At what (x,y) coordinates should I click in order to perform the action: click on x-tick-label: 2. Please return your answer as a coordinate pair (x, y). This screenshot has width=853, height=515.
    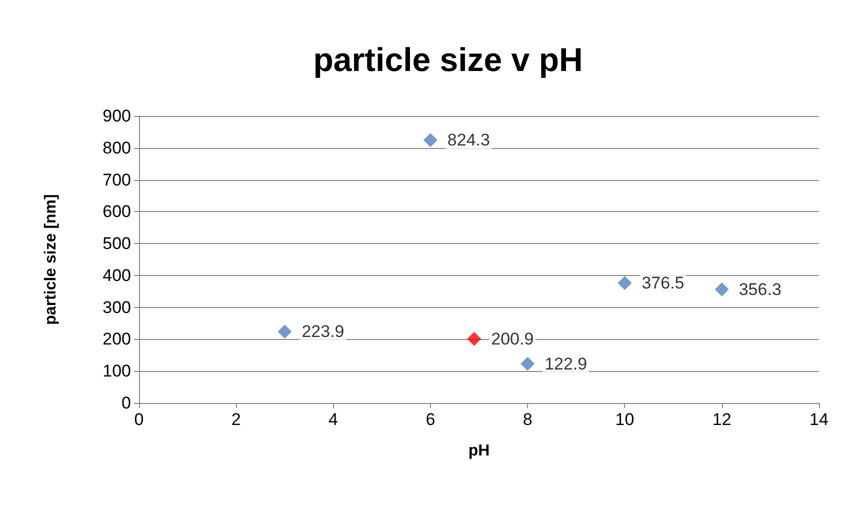
    Looking at the image, I should click on (236, 419).